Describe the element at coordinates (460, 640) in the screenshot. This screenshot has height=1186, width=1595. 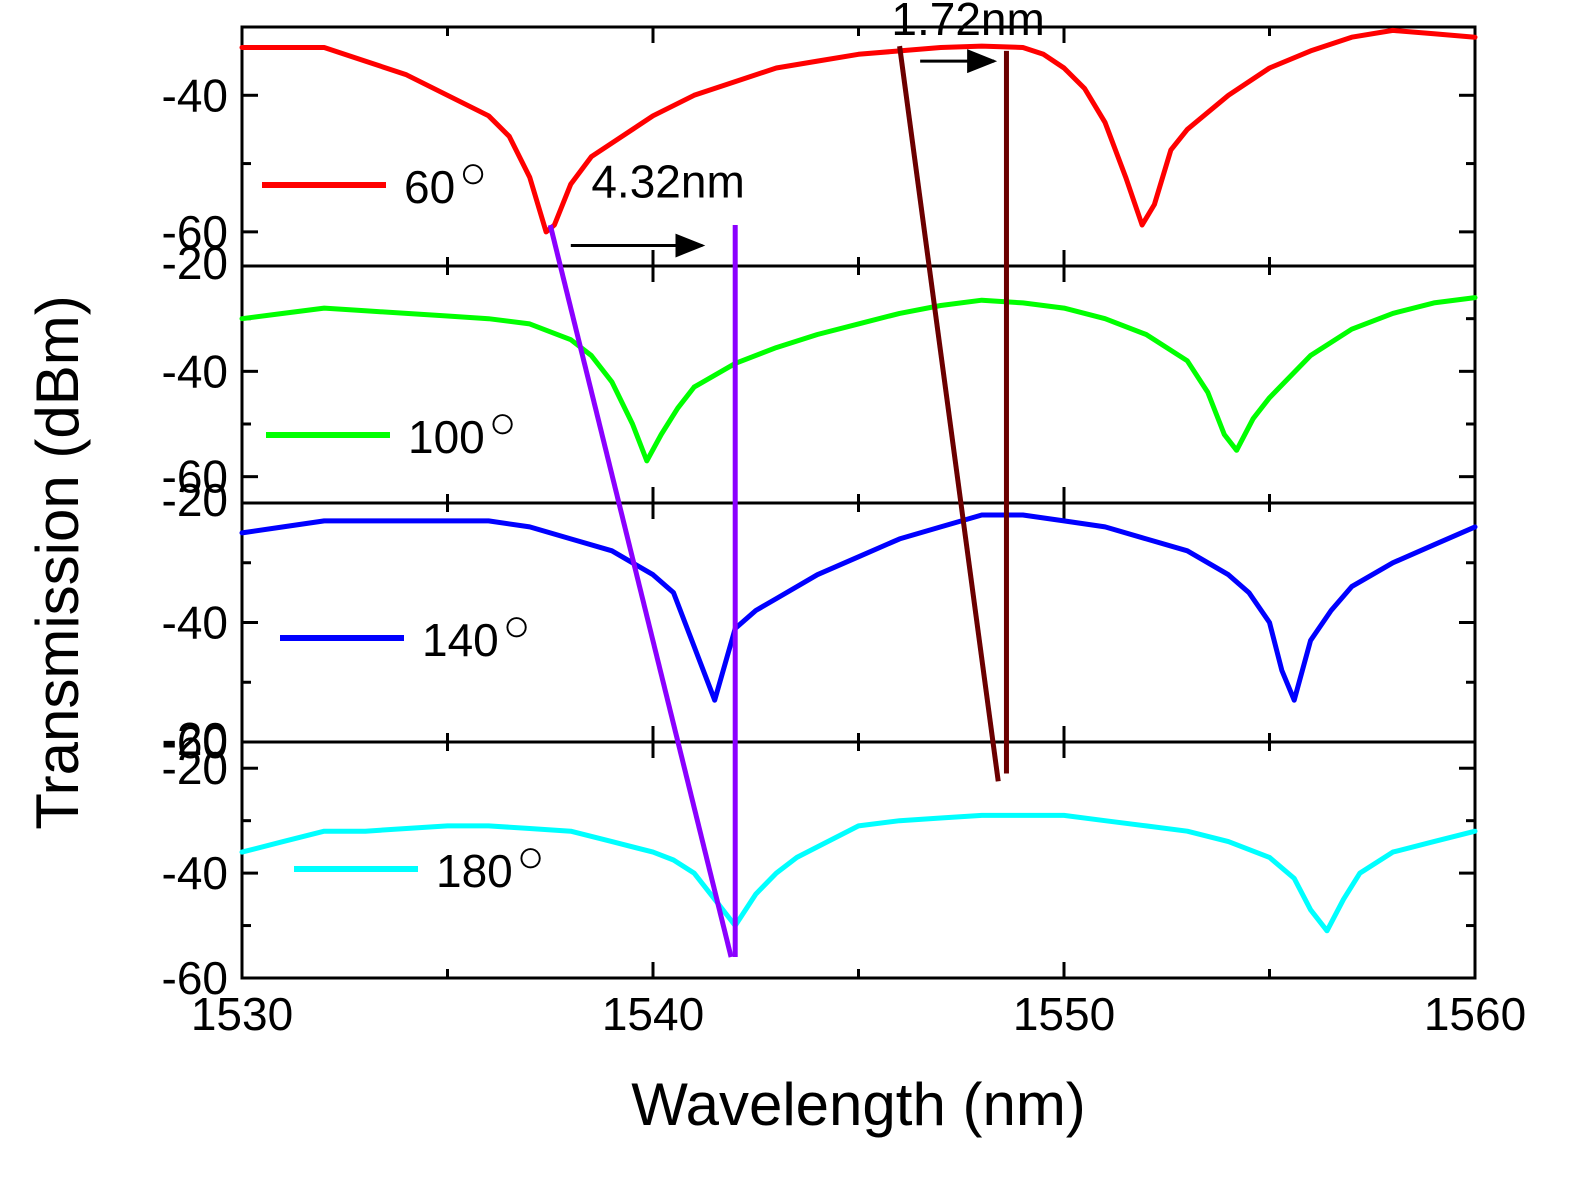
I see `legend-label-140: 140` at that location.